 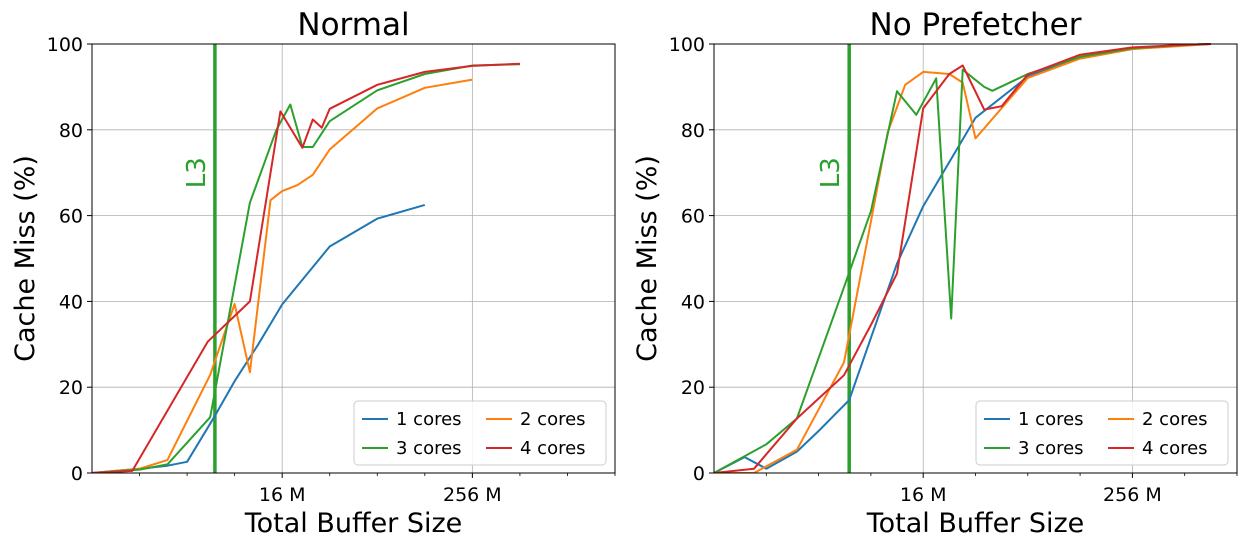 I want to click on chart-title: No Prefetcher, so click(x=976, y=25).